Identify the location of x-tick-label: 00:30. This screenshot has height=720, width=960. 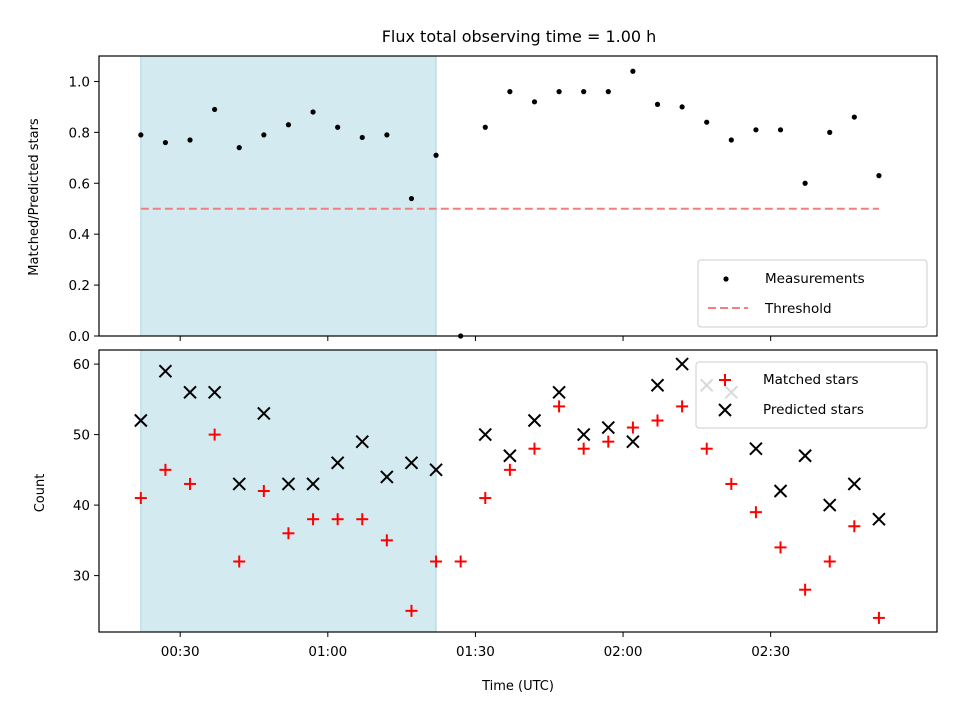
(180, 652).